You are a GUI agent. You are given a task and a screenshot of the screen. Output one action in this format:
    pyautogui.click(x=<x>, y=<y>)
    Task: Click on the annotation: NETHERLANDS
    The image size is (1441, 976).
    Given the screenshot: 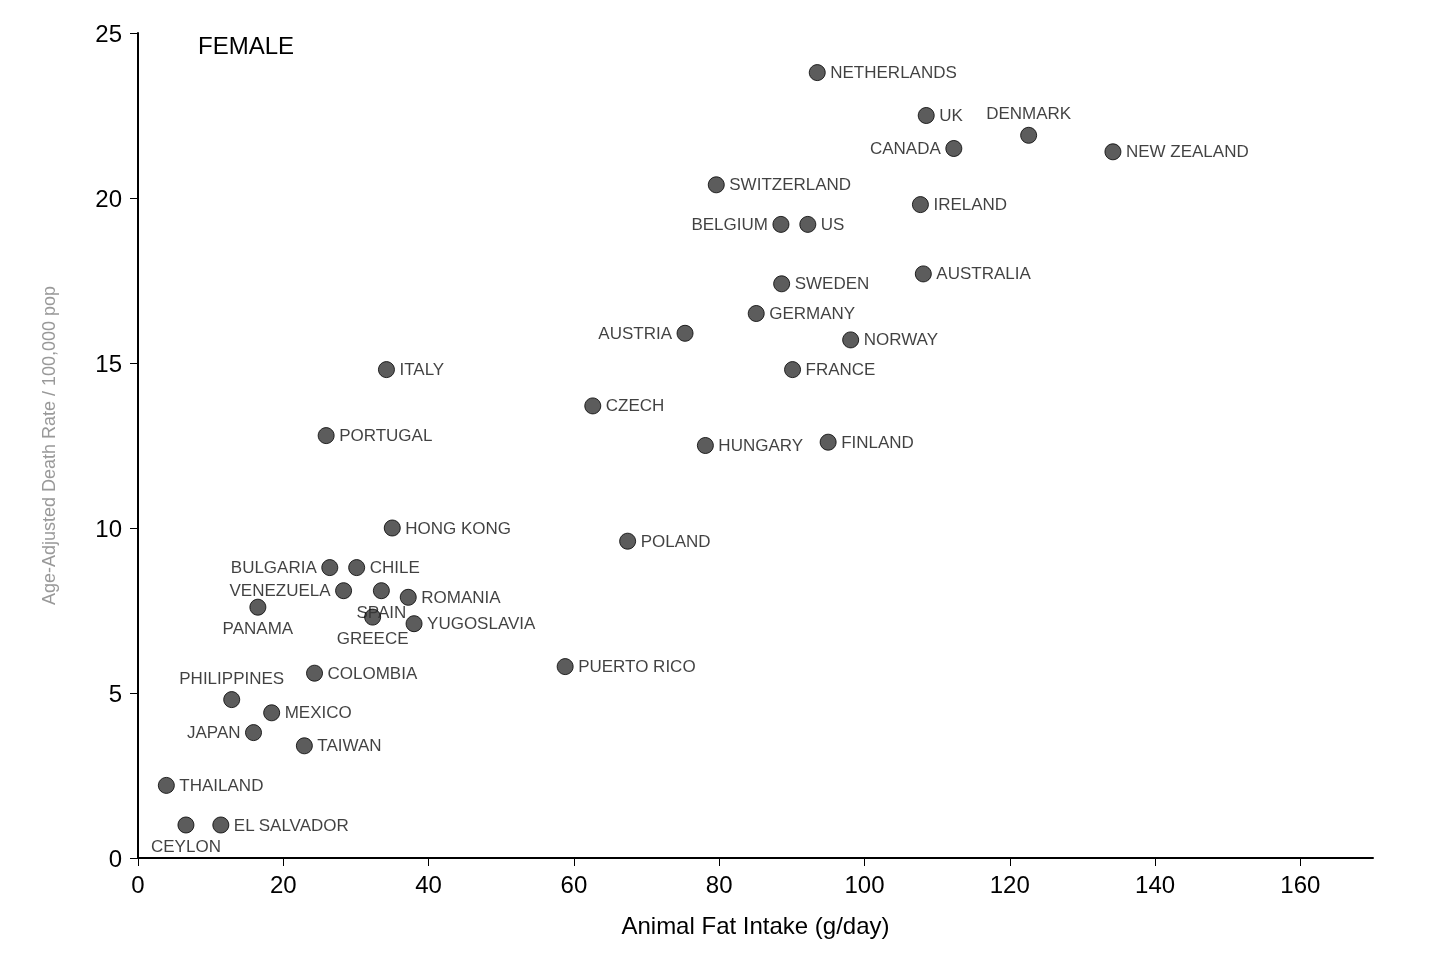 What is the action you would take?
    pyautogui.click(x=893, y=73)
    